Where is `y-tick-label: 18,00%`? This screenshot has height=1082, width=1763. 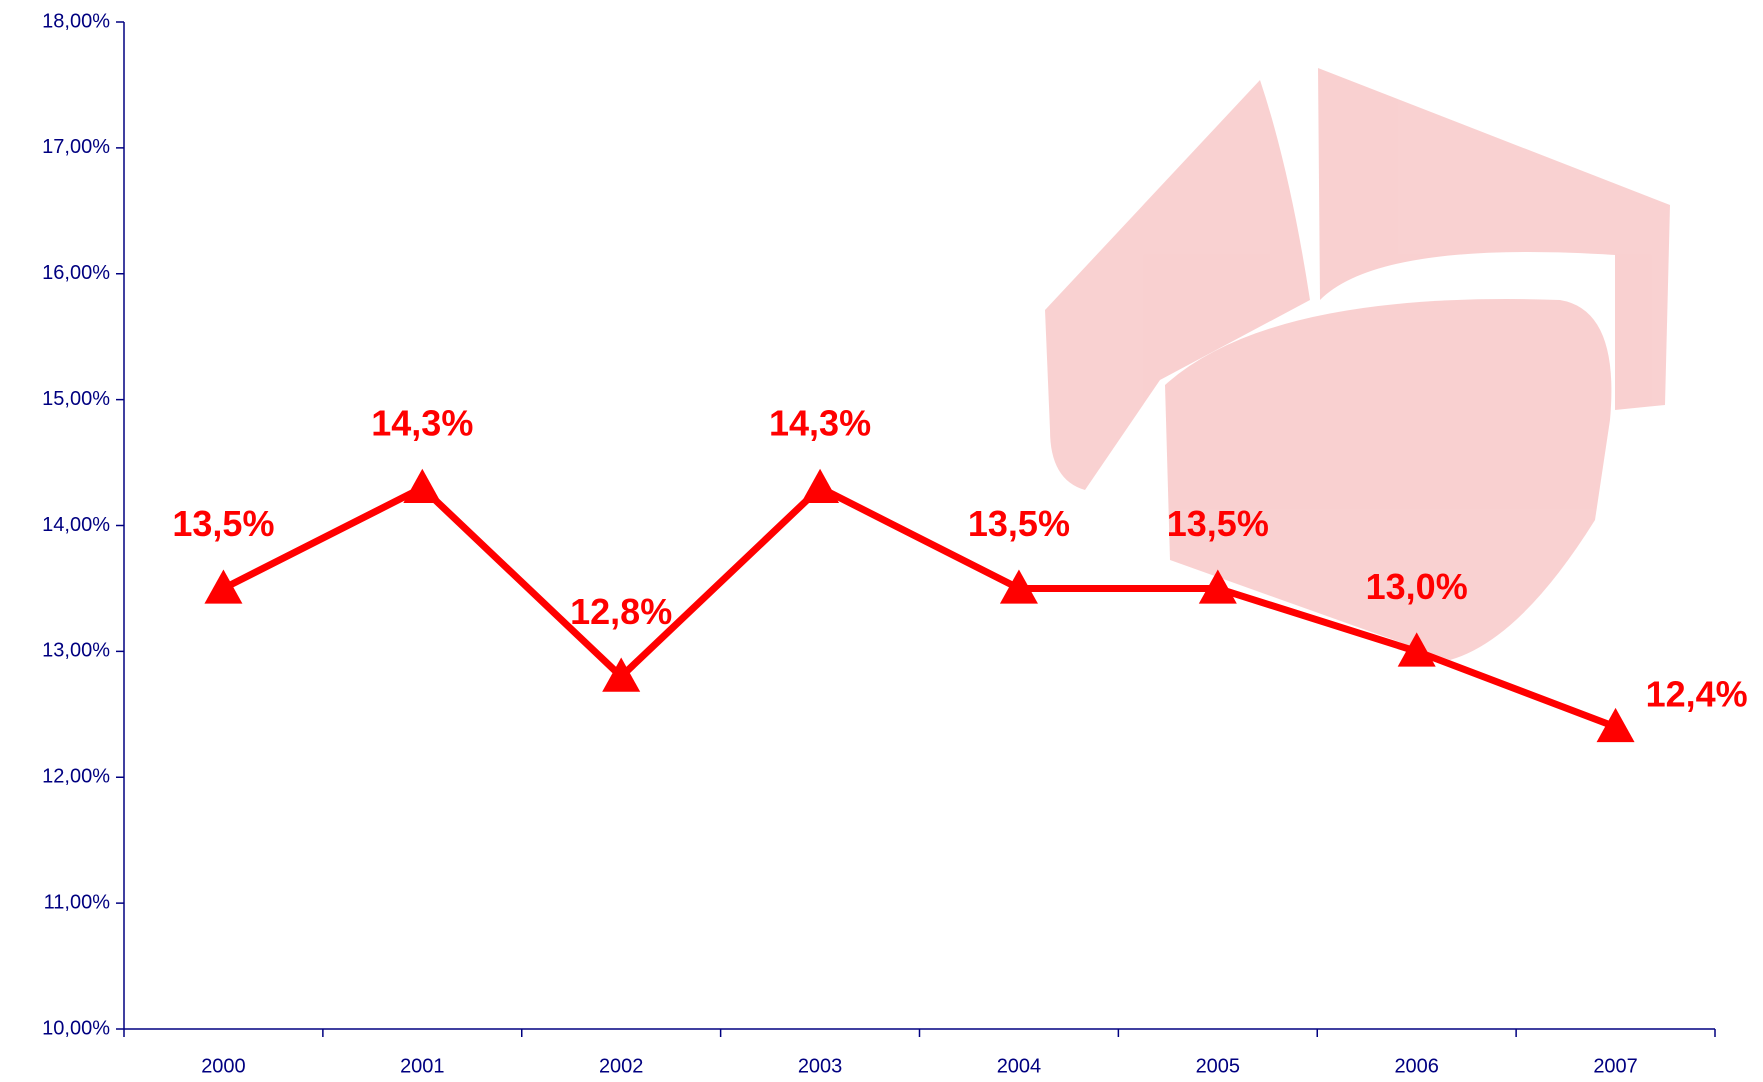
y-tick-label: 18,00% is located at coordinates (76, 21).